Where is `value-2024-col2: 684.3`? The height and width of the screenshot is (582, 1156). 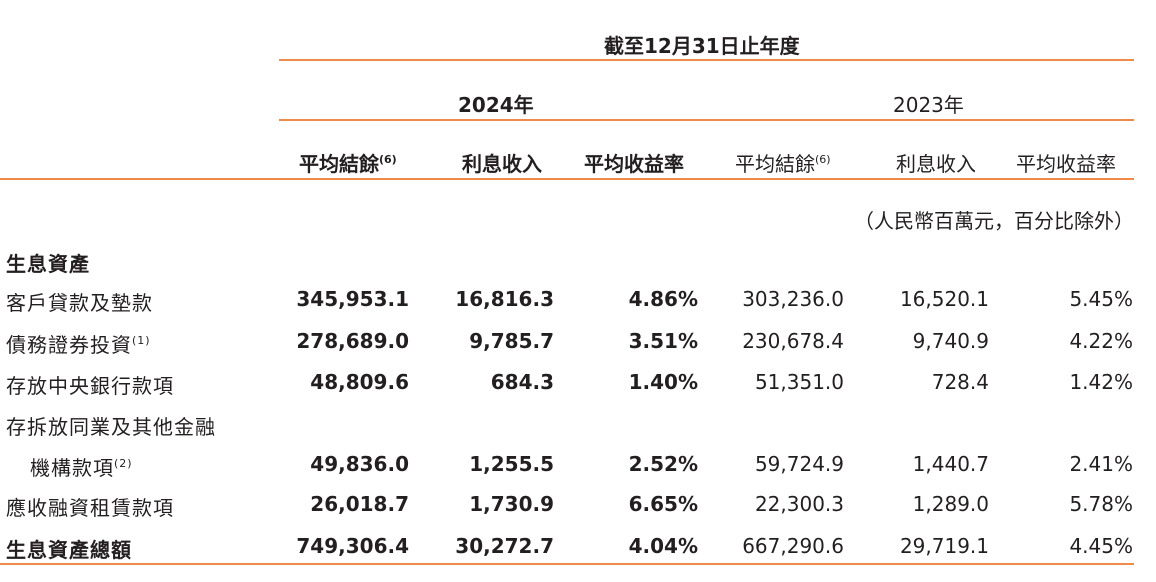
value-2024-col2: 684.3 is located at coordinates (522, 382).